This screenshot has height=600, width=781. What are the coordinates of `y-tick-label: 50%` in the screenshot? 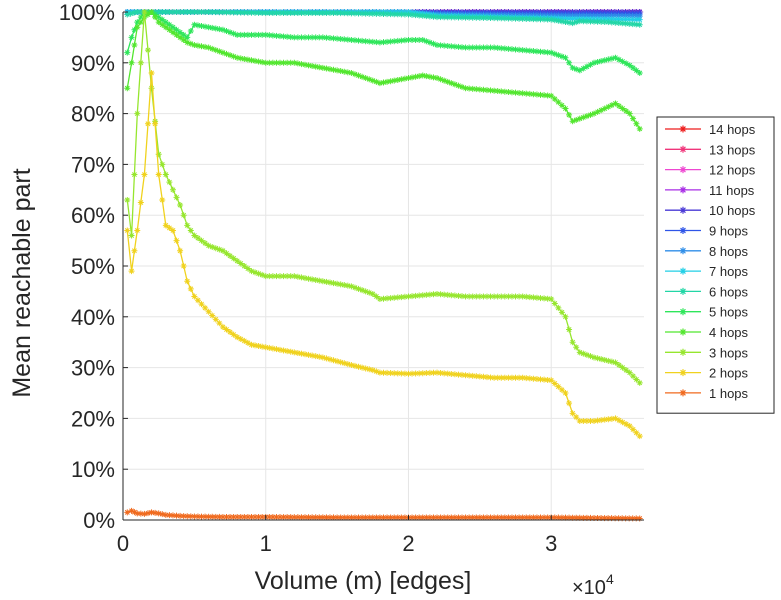 It's located at (93, 266).